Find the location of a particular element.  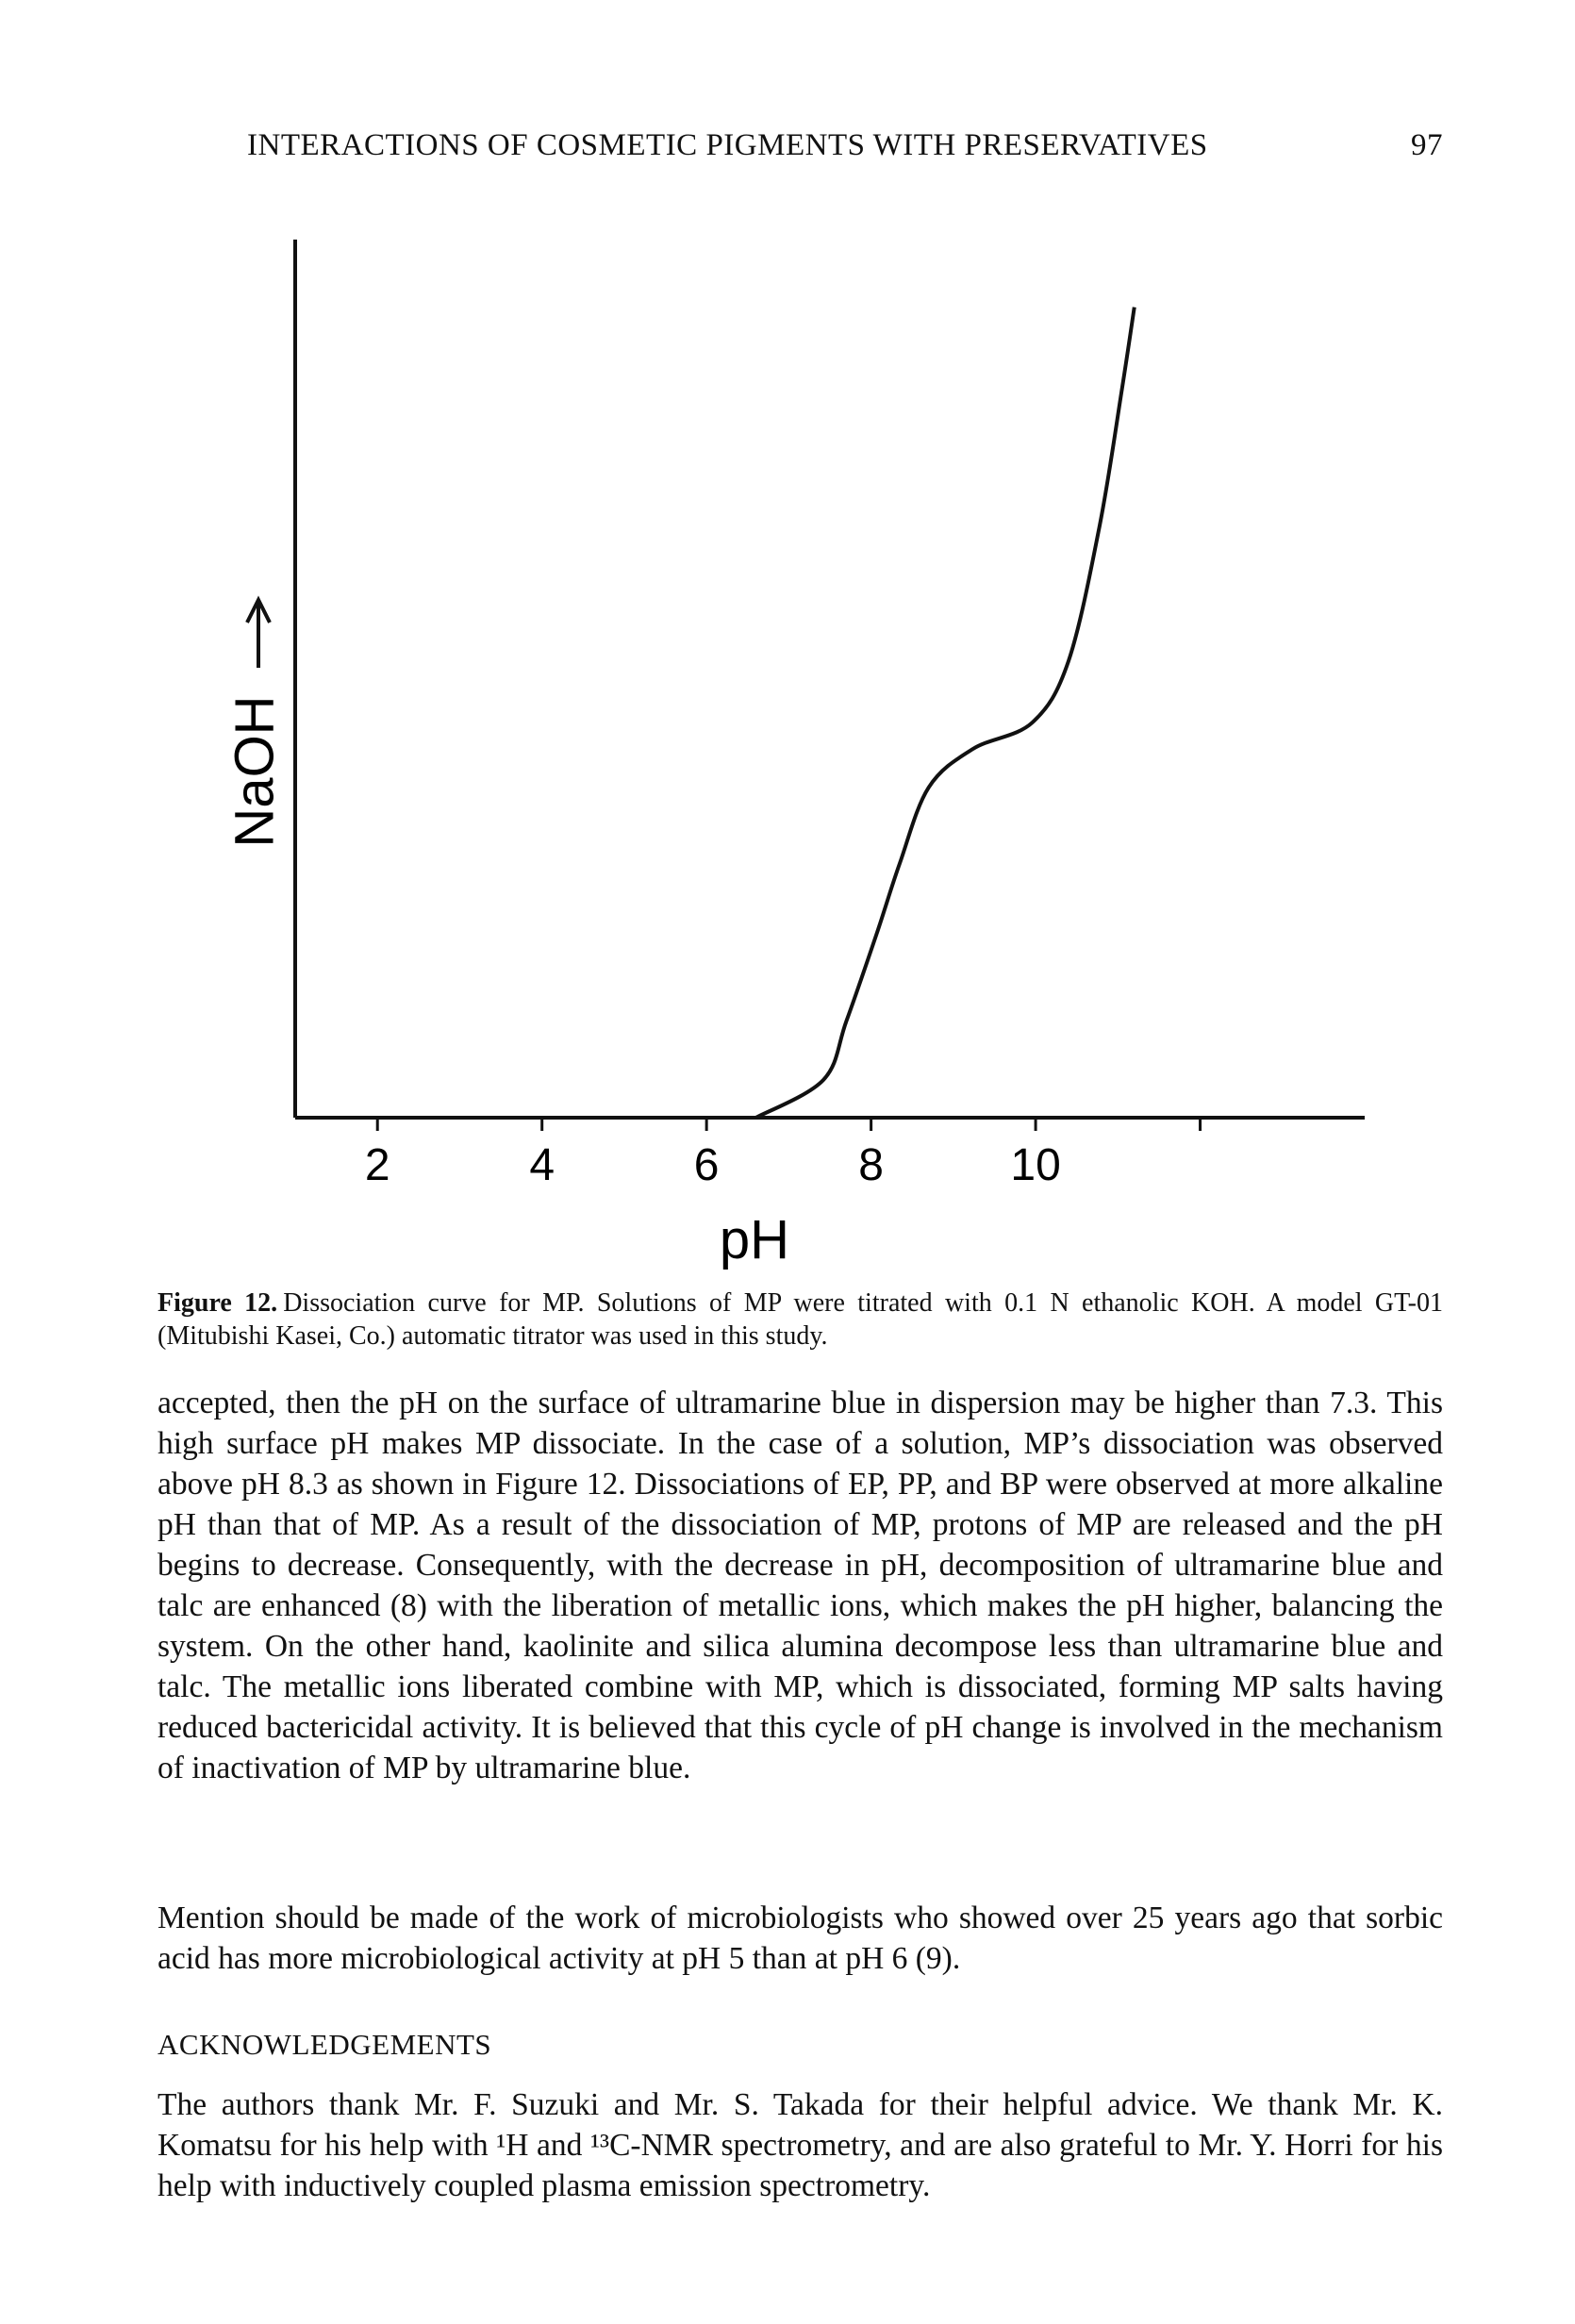

x-tick-label: 10 is located at coordinates (1035, 1165).